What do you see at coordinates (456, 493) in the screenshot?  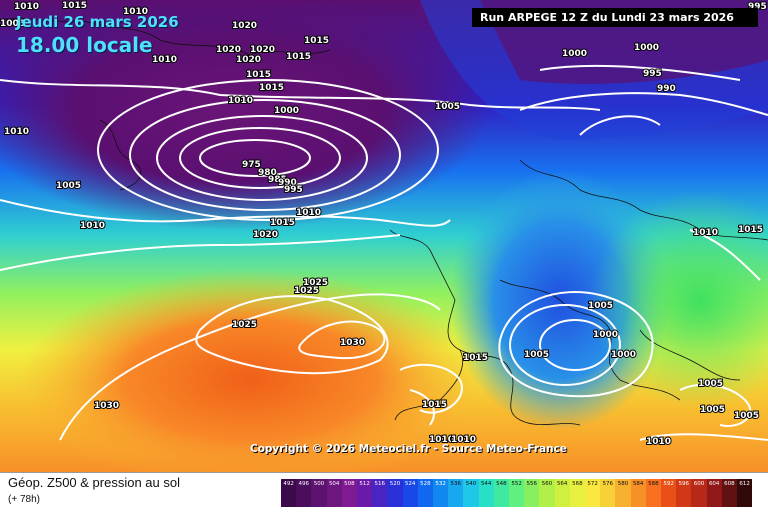 I see `scale-swatch: 536` at bounding box center [456, 493].